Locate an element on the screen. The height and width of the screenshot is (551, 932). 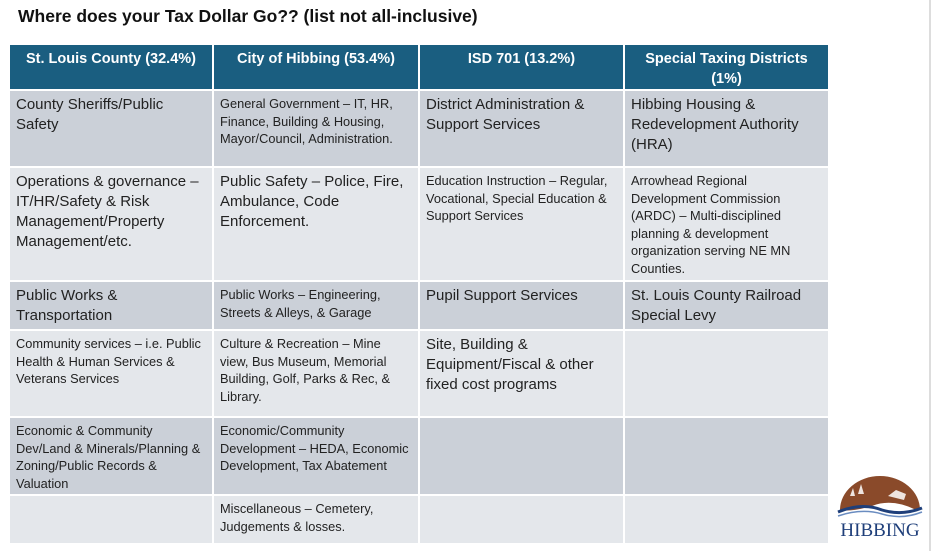
table-cell-special-taxing-districts: St. Louis County Railroad Special Levy is located at coordinates (727, 306).